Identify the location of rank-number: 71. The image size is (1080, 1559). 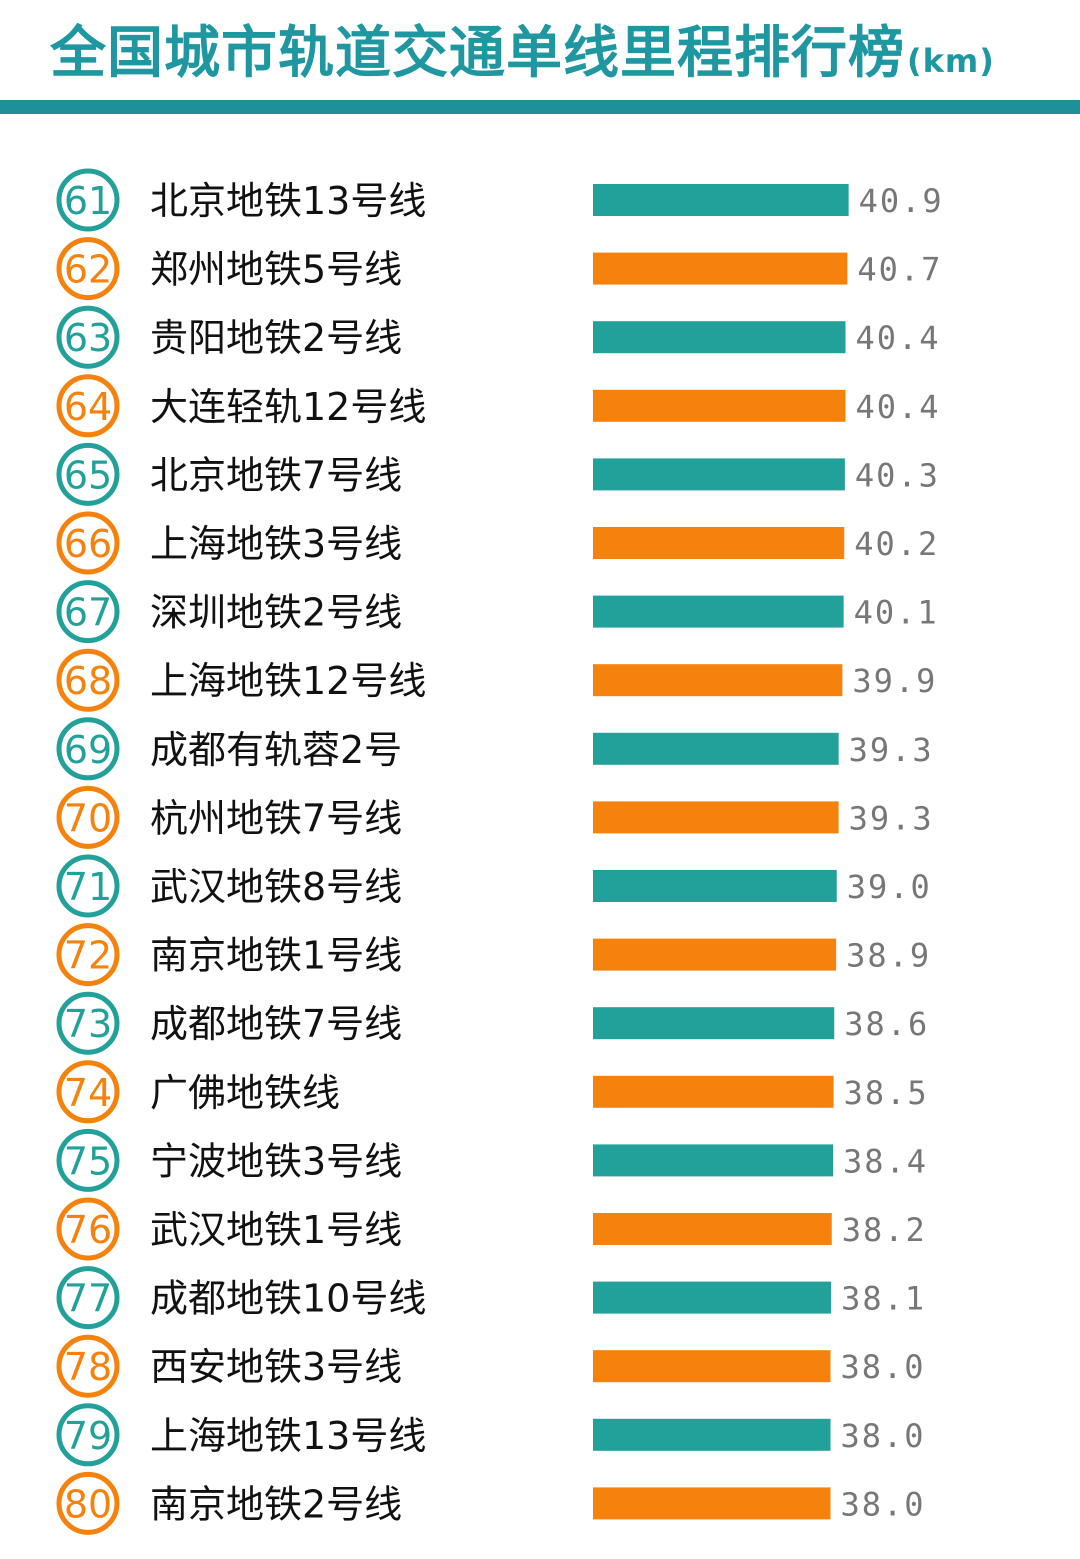
(88, 887).